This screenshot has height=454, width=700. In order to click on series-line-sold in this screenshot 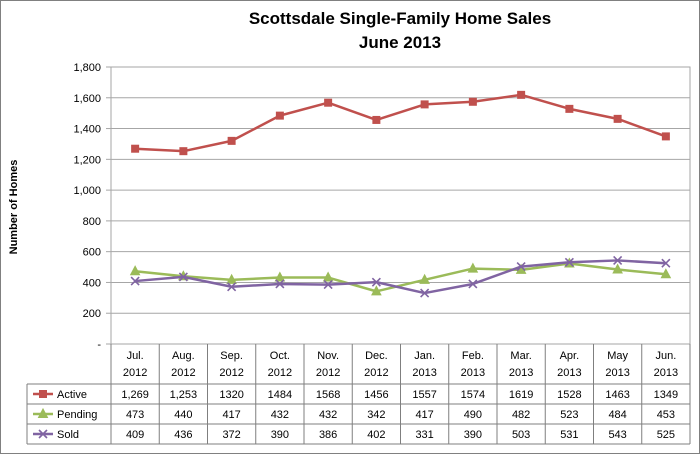, I will do `click(400, 277)`.